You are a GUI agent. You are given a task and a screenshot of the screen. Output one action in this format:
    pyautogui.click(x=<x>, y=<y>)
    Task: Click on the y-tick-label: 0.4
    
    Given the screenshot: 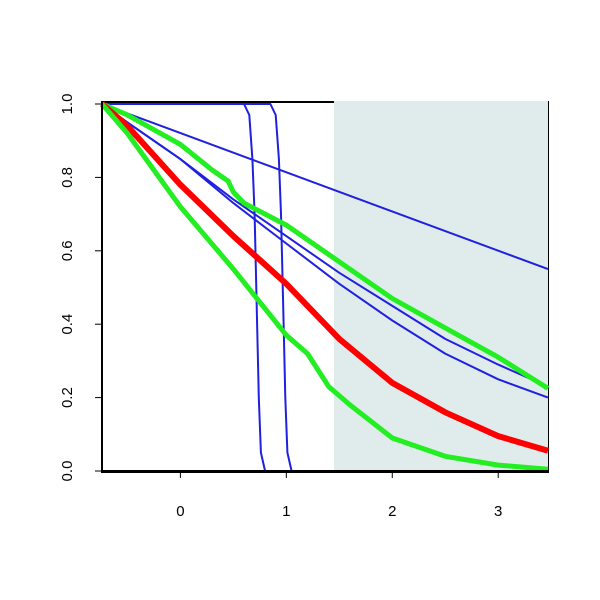 What is the action you would take?
    pyautogui.click(x=67, y=324)
    